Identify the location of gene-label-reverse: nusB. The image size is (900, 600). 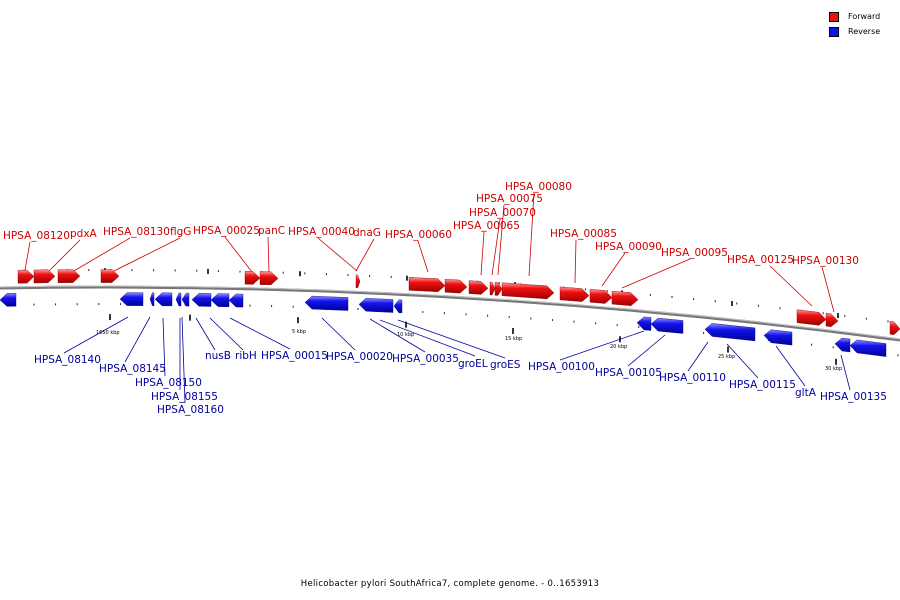
(218, 356).